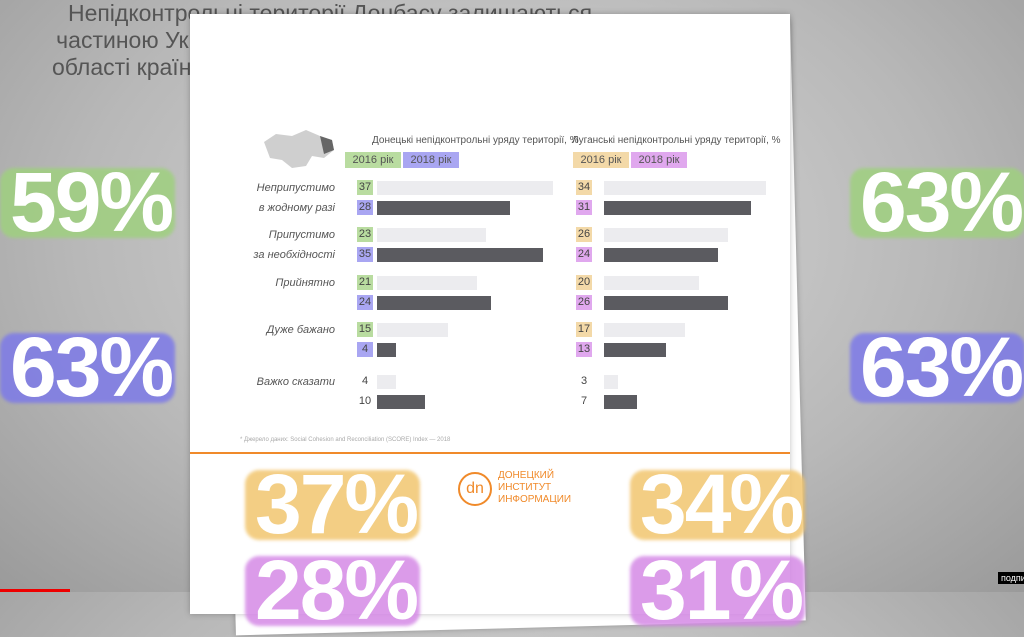 This screenshot has width=1024, height=637. I want to click on category-label: Неприпустимо в жодному разі, so click(295, 198).